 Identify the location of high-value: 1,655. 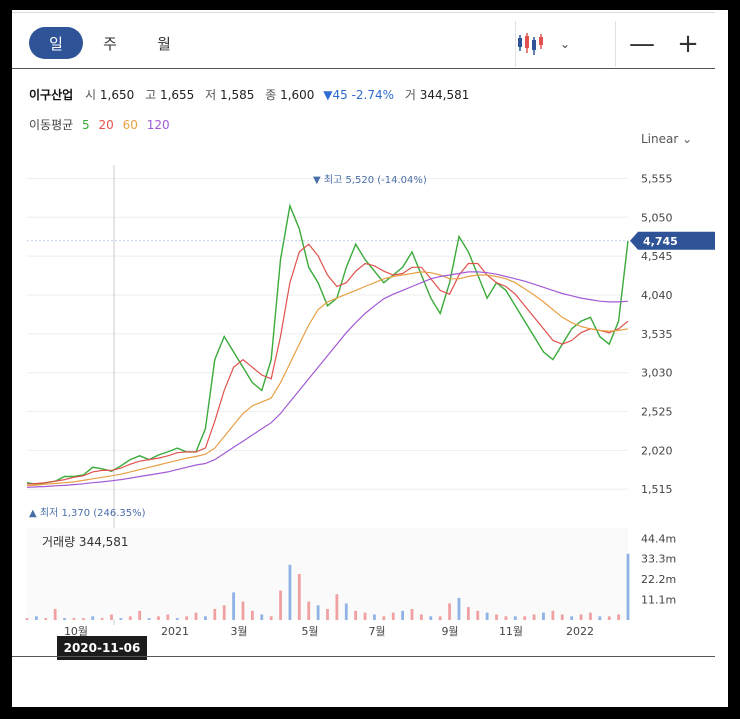
(177, 95).